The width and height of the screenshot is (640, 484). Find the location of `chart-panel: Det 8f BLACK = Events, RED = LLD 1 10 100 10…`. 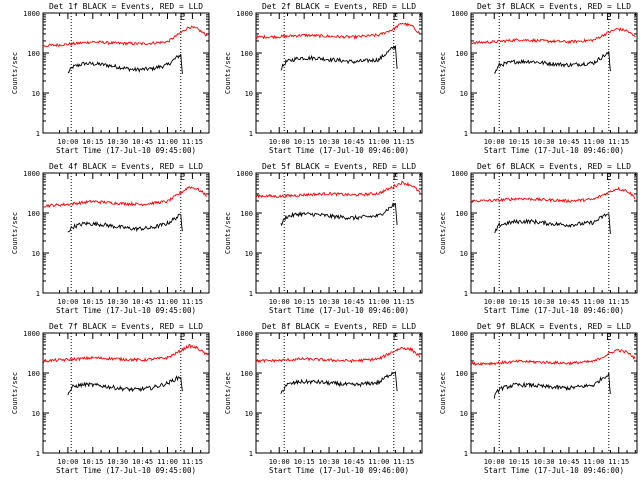

chart-panel: Det 8f BLACK = Events, RED = LLD 1 10 100 10… is located at coordinates (323, 398).